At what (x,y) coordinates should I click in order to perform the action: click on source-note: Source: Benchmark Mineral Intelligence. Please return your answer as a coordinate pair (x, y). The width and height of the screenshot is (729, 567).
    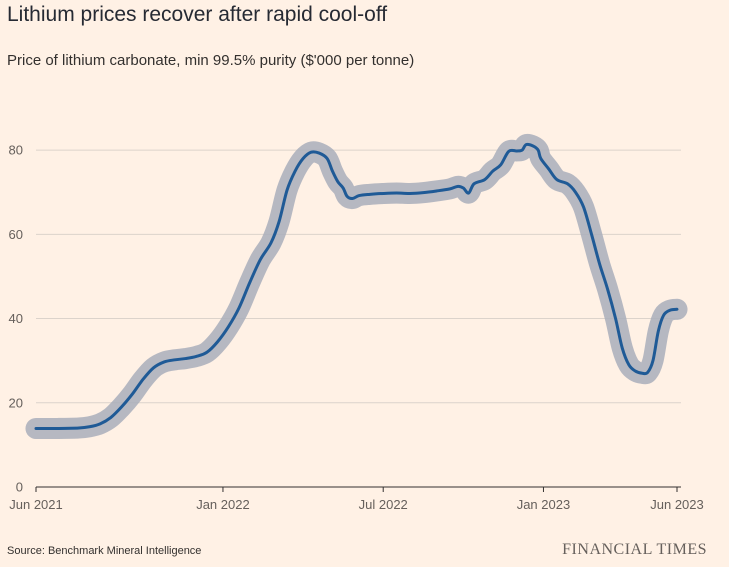
    Looking at the image, I should click on (104, 551).